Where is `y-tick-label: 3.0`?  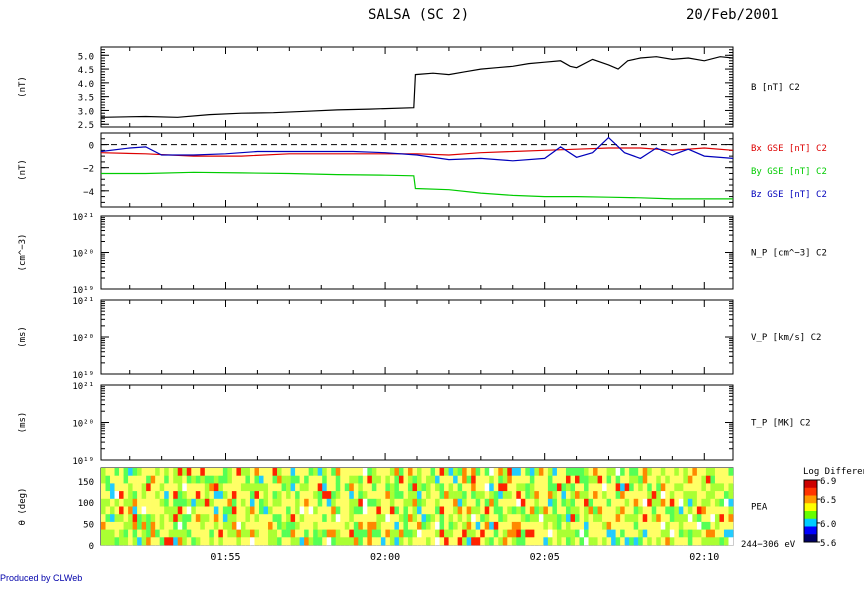 y-tick-label: 3.0 is located at coordinates (86, 112).